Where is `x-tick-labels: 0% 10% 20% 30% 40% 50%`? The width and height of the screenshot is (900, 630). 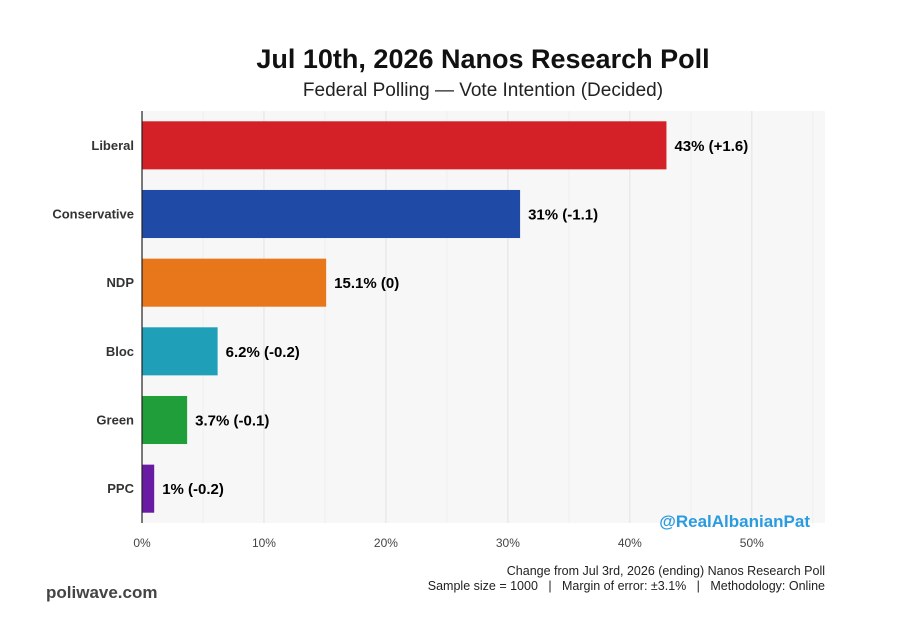
x-tick-labels: 0% 10% 20% 30% 40% 50% is located at coordinates (448, 543).